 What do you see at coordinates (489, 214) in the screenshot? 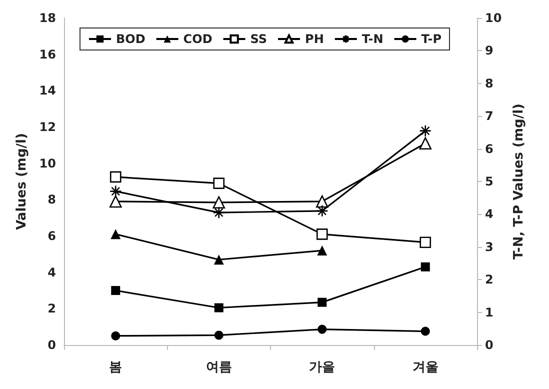
I see `y2-tick-label: 4` at bounding box center [489, 214].